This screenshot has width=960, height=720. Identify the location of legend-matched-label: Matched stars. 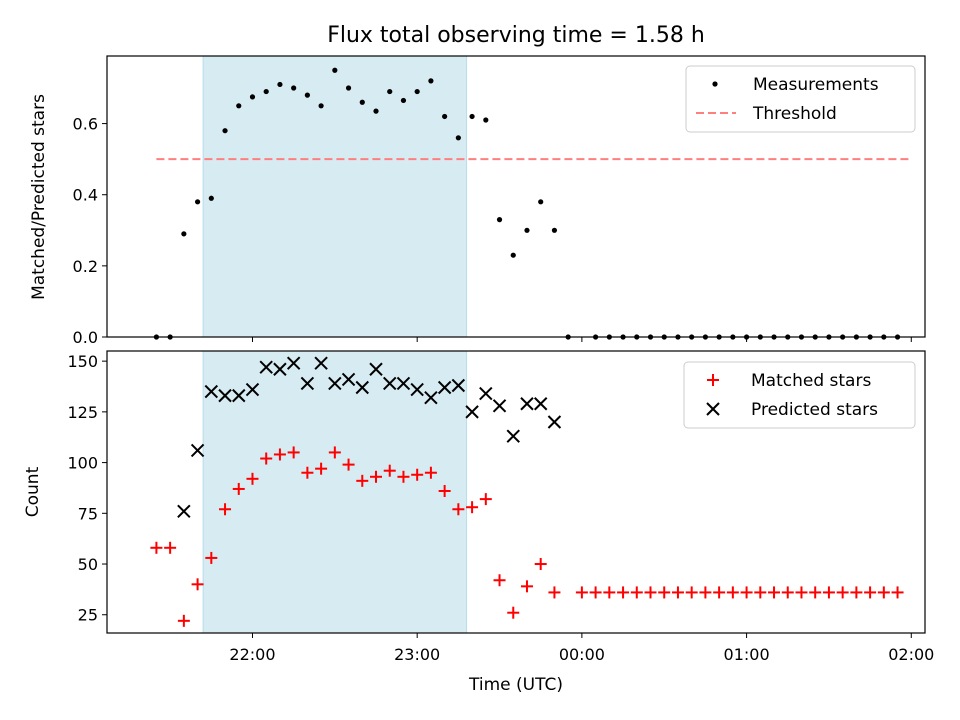
(811, 381).